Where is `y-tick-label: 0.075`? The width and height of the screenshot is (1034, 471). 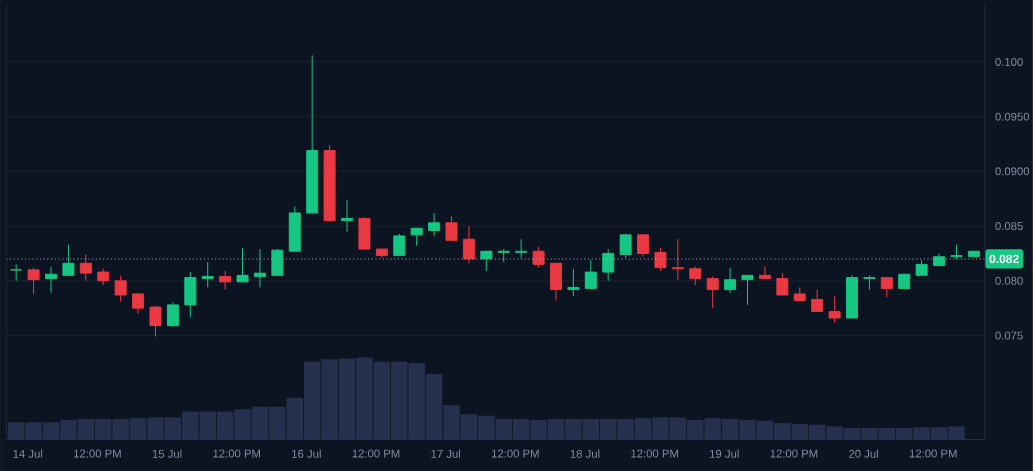
y-tick-label: 0.075 is located at coordinates (1009, 335).